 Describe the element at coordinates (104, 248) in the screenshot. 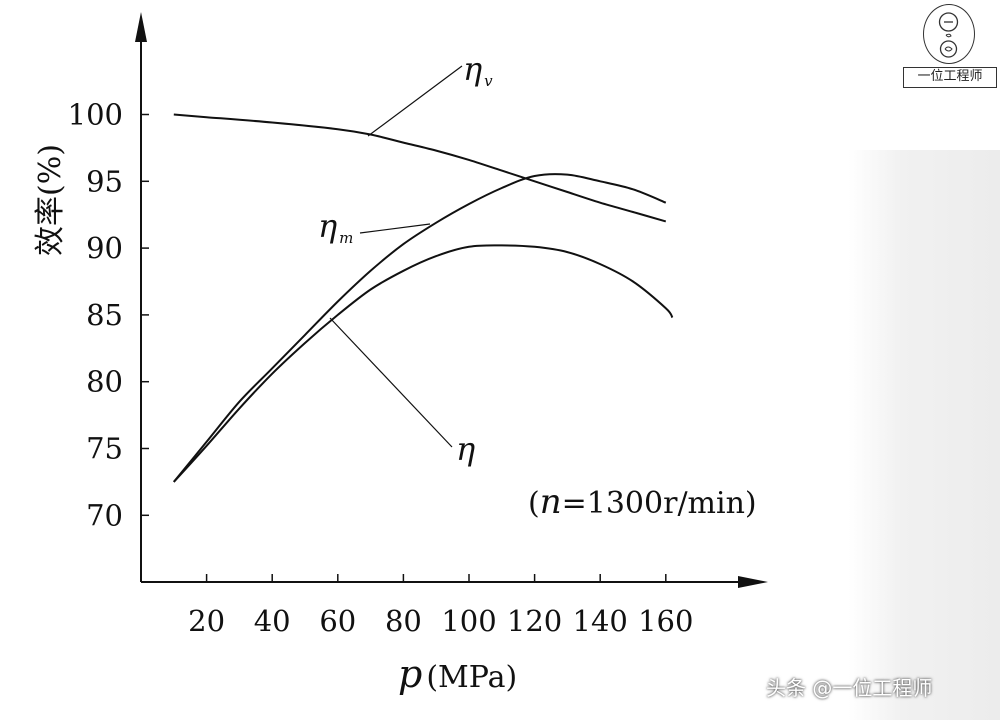

I see `y-tick-label: 90` at that location.